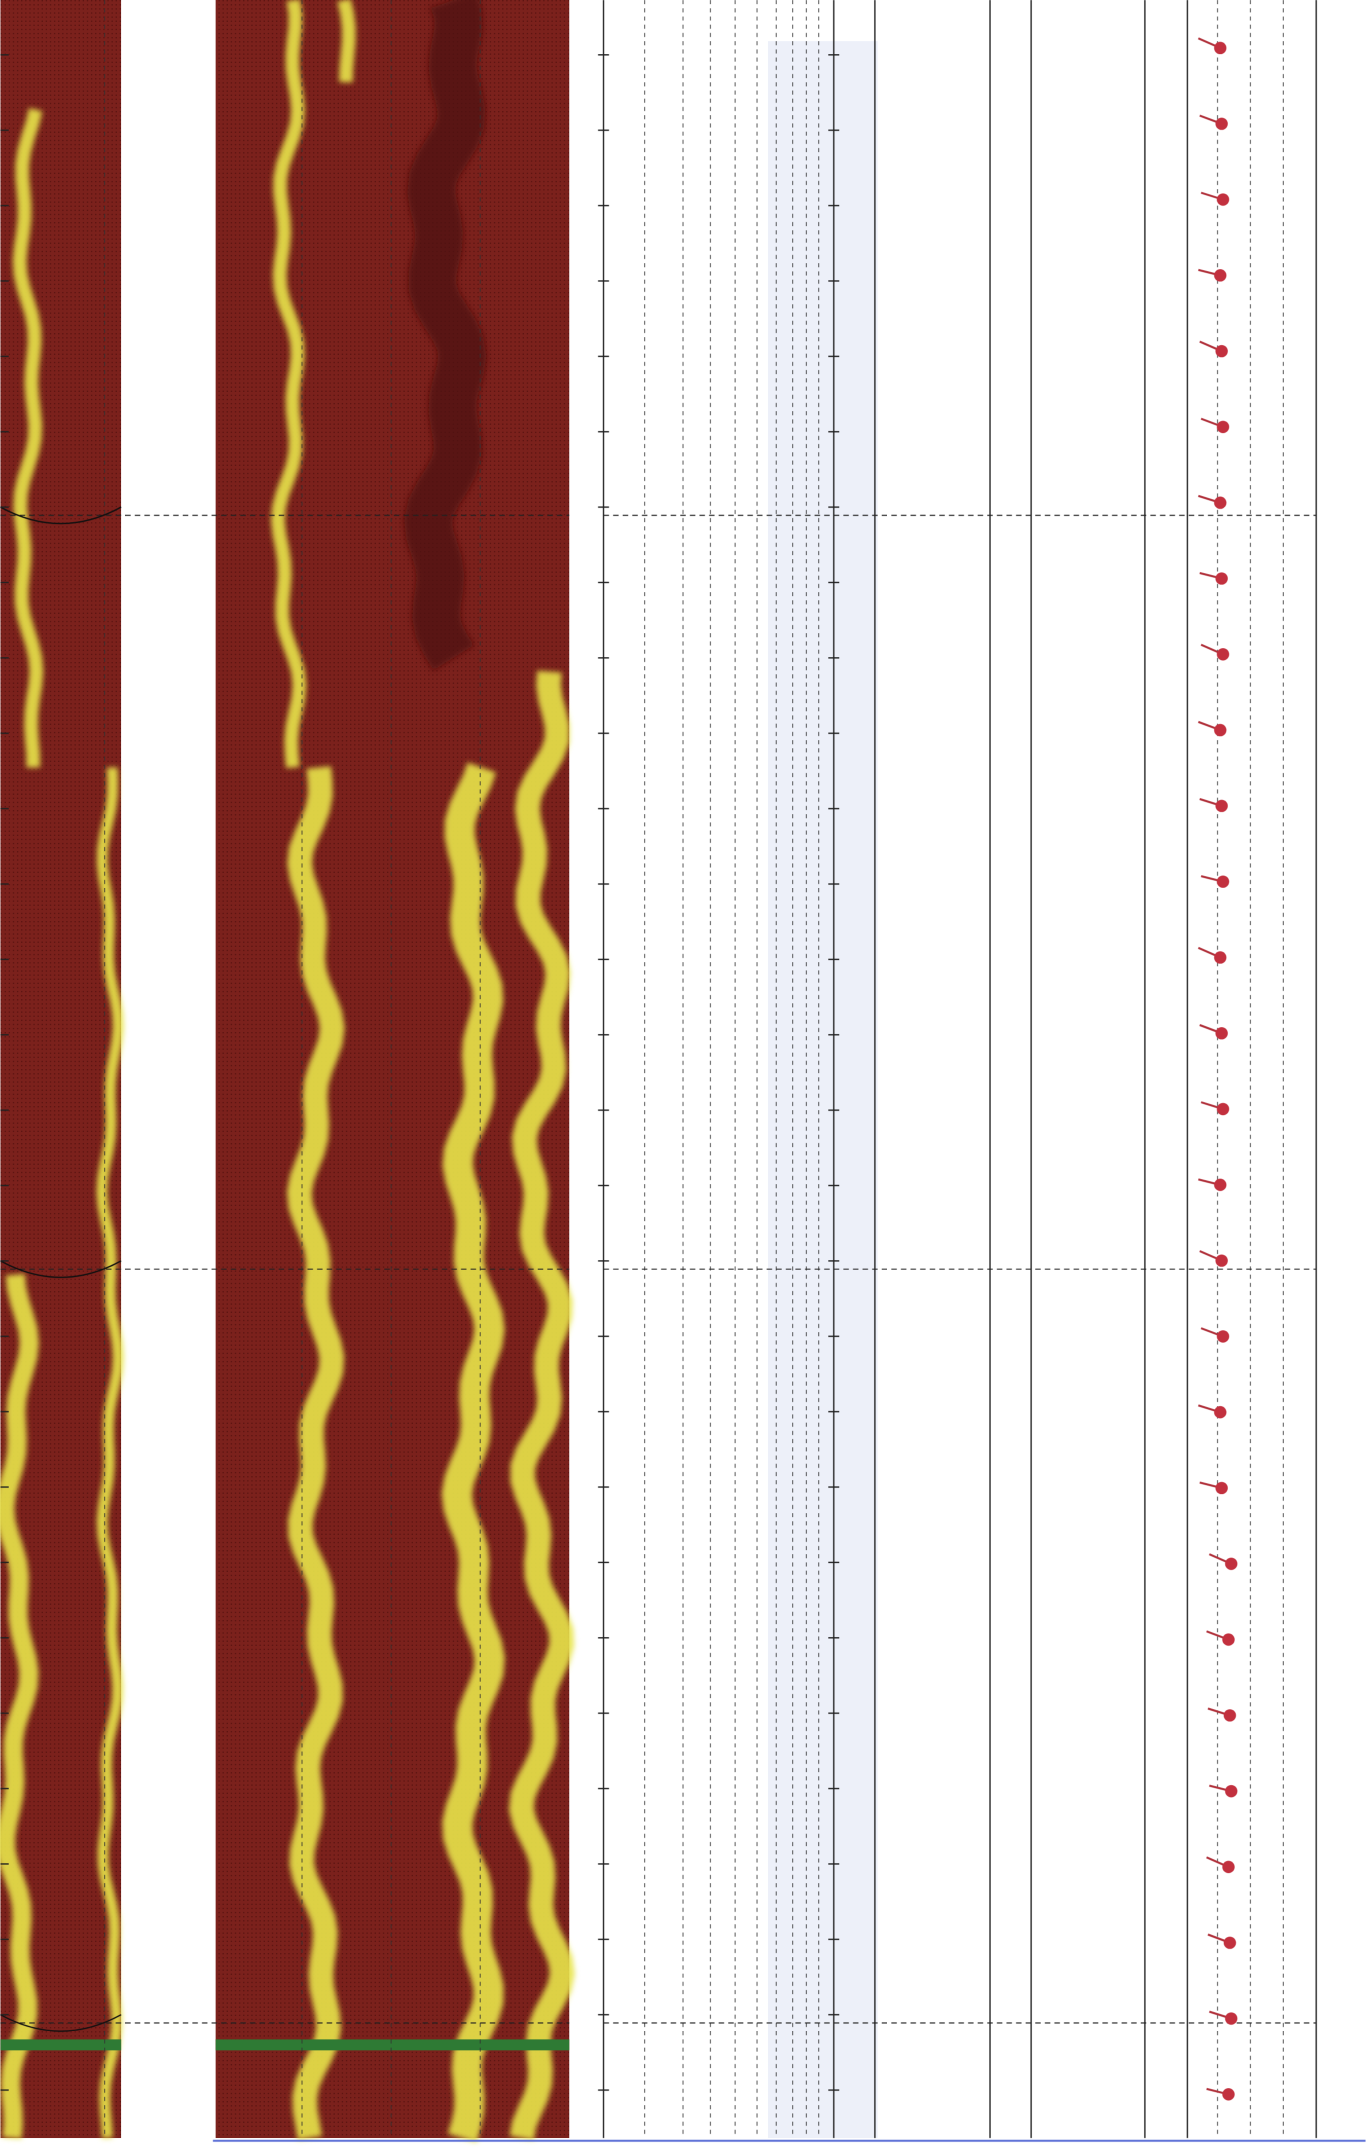 Image resolution: width=1366 pixels, height=2149 pixels. What do you see at coordinates (346, 41) in the screenshot?
I see `image-streak` at bounding box center [346, 41].